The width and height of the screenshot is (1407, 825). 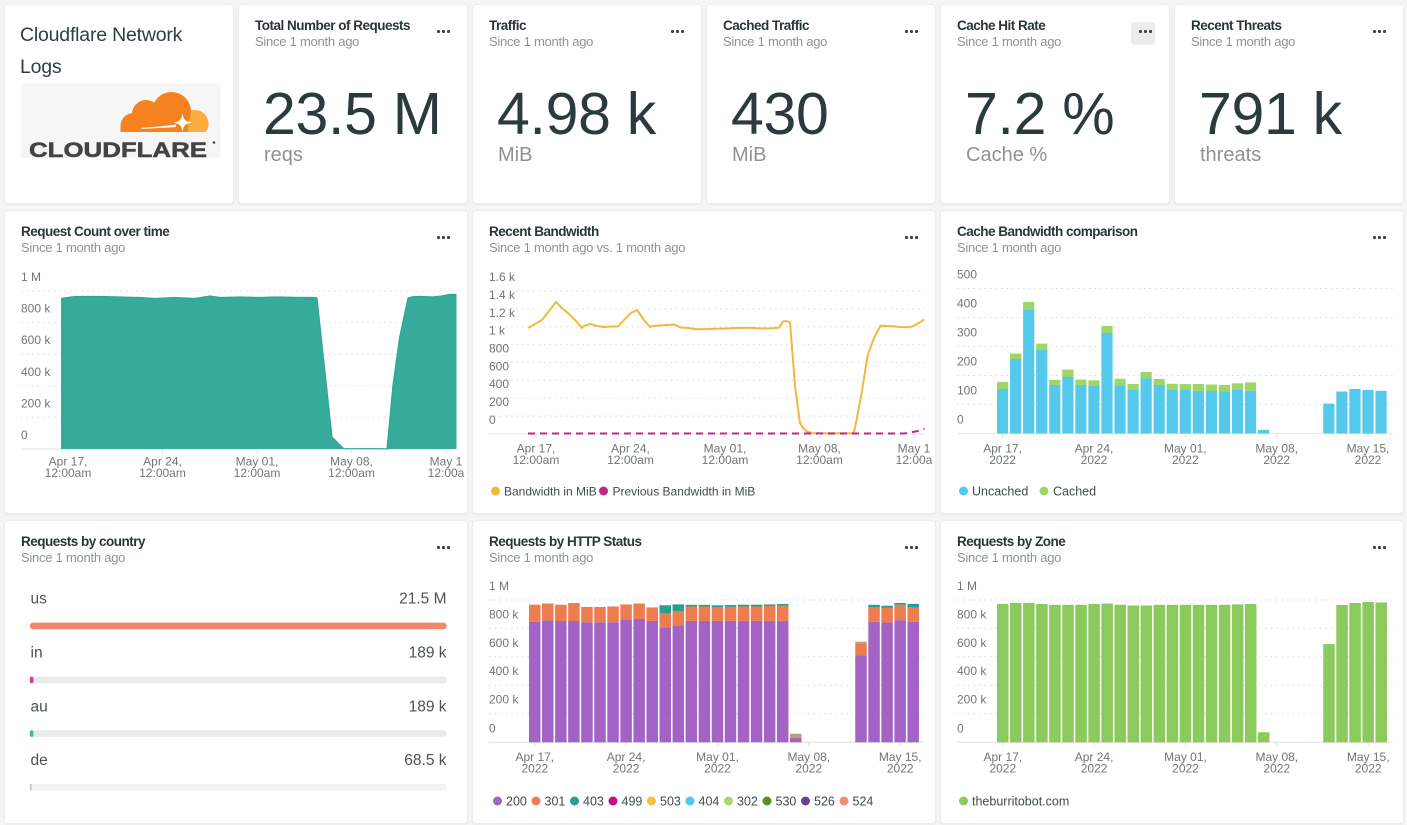 What do you see at coordinates (967, 333) in the screenshot?
I see `svg-text: 300` at bounding box center [967, 333].